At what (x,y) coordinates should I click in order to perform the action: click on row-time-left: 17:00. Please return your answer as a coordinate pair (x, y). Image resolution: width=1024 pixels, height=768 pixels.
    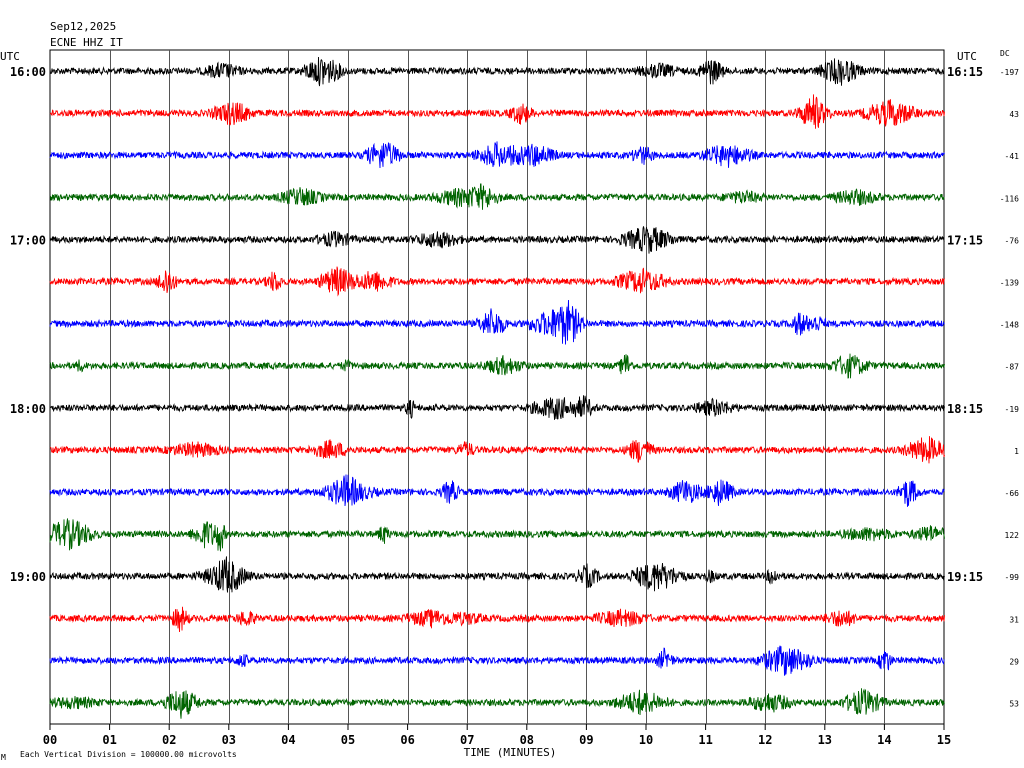
    Looking at the image, I should click on (28, 240).